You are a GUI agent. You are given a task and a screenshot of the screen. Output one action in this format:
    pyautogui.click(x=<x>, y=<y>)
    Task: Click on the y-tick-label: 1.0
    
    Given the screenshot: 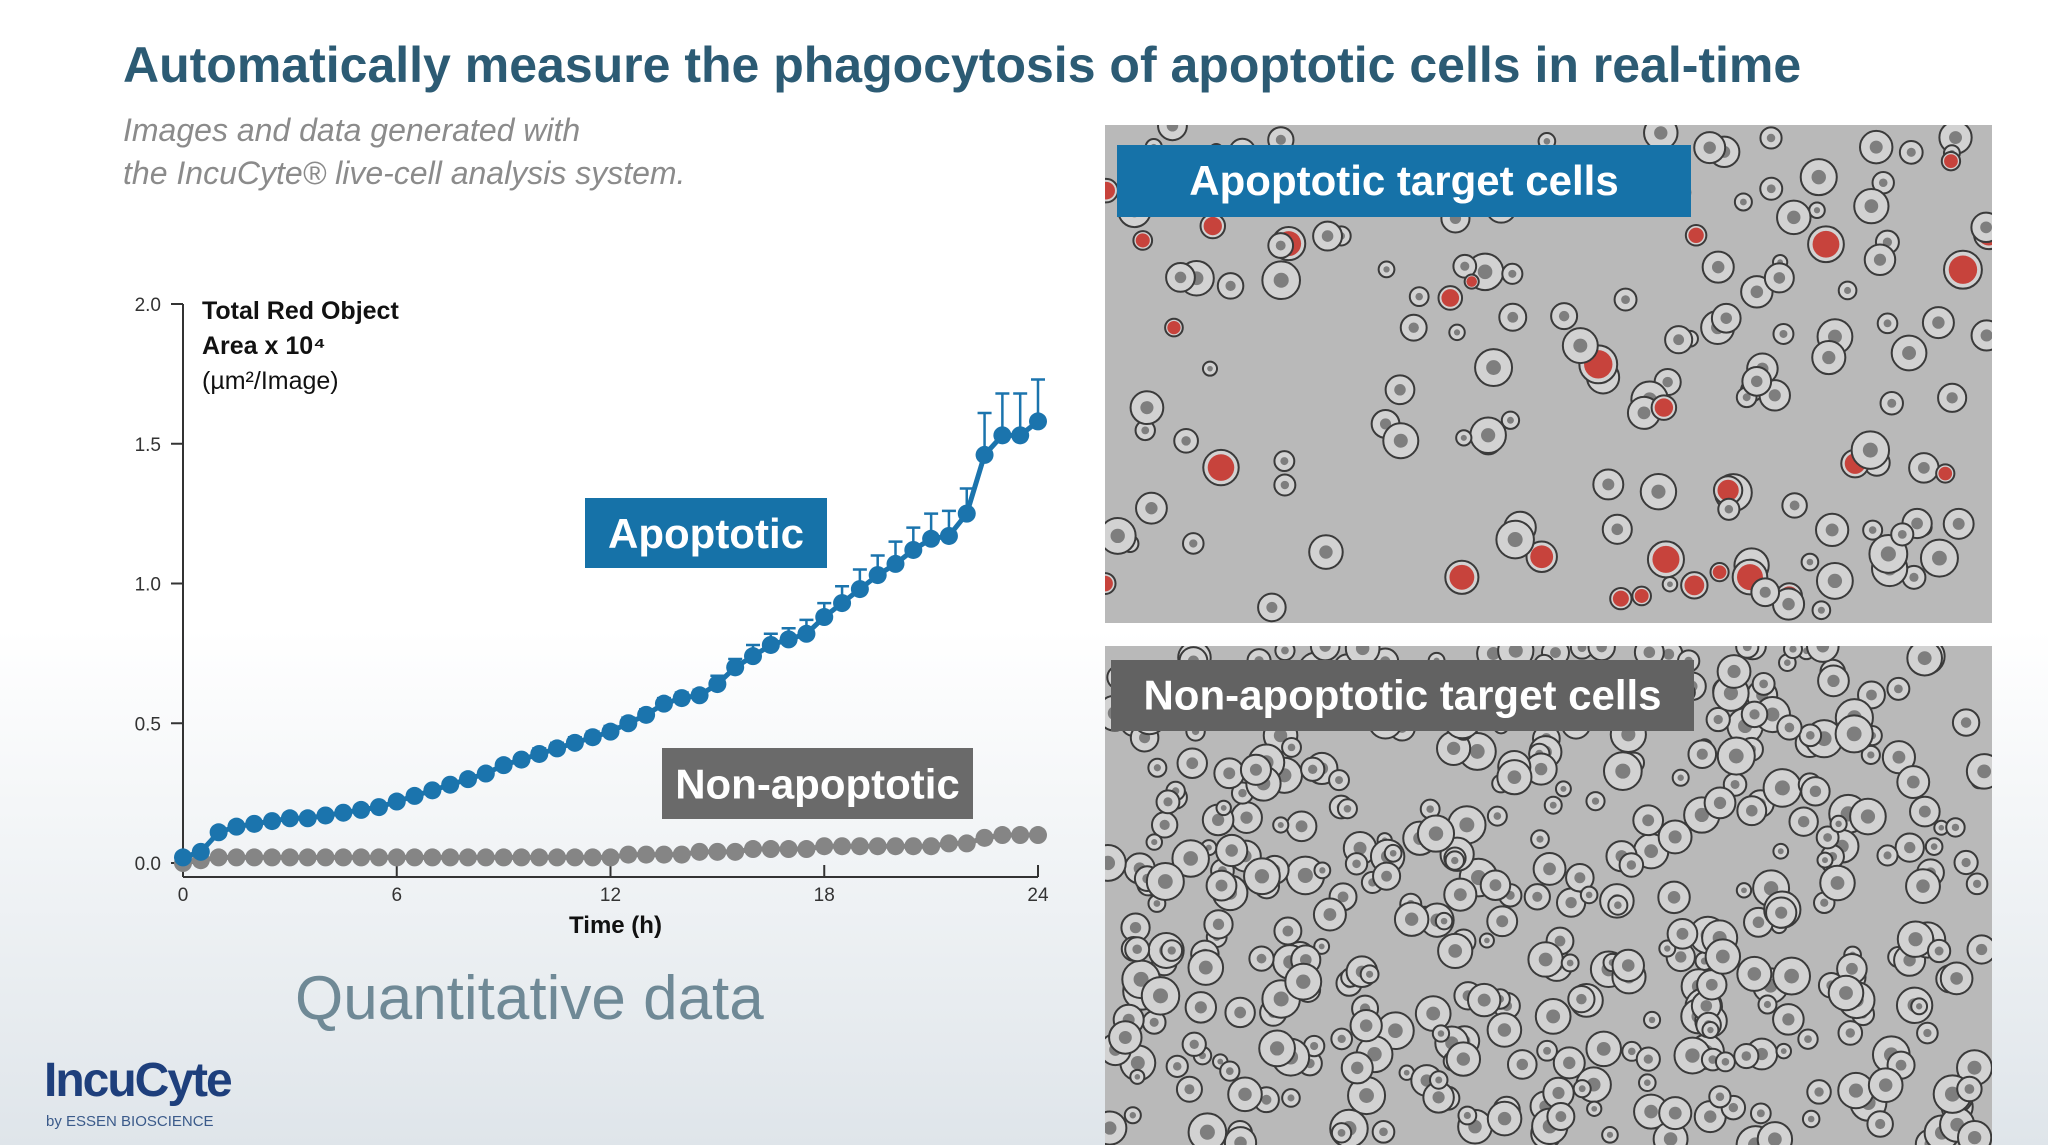 What is the action you would take?
    pyautogui.click(x=148, y=585)
    